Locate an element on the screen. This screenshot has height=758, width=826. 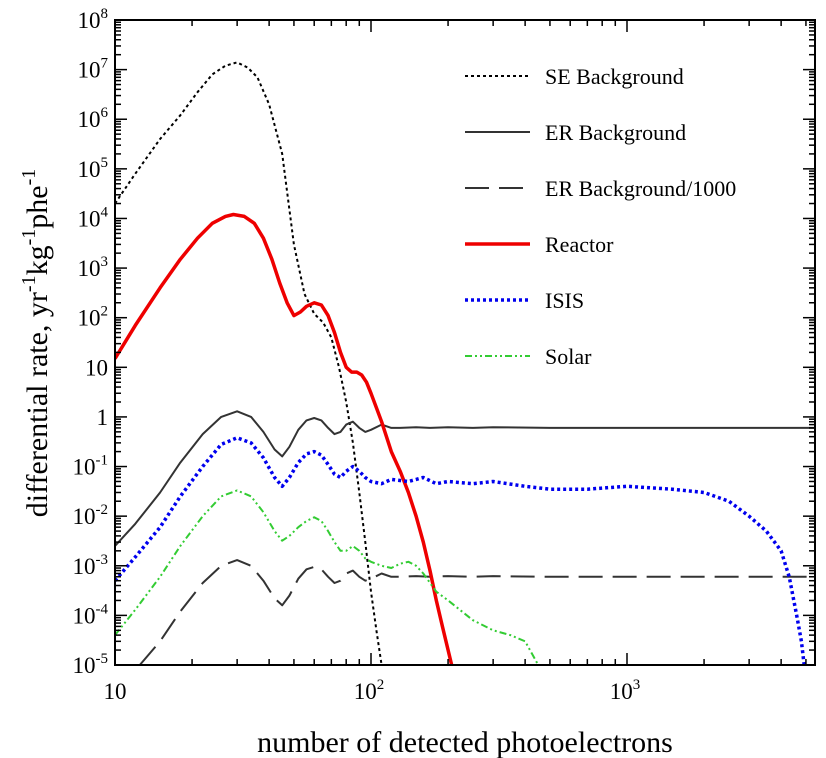
x-tick-label: 10² is located at coordinates (369, 690).